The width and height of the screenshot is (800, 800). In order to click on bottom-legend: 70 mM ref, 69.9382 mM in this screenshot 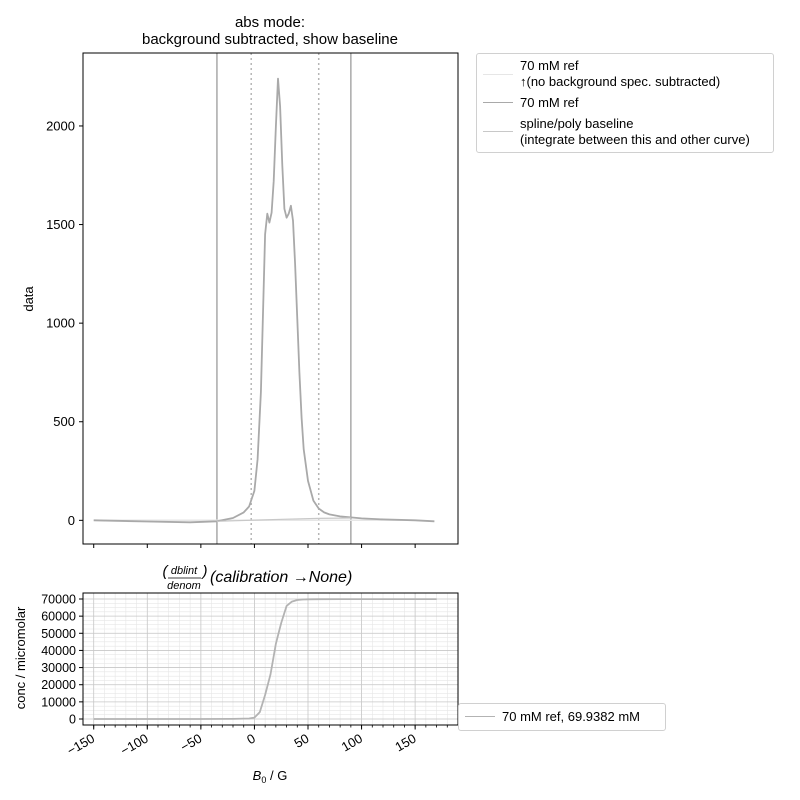, I will do `click(562, 717)`.